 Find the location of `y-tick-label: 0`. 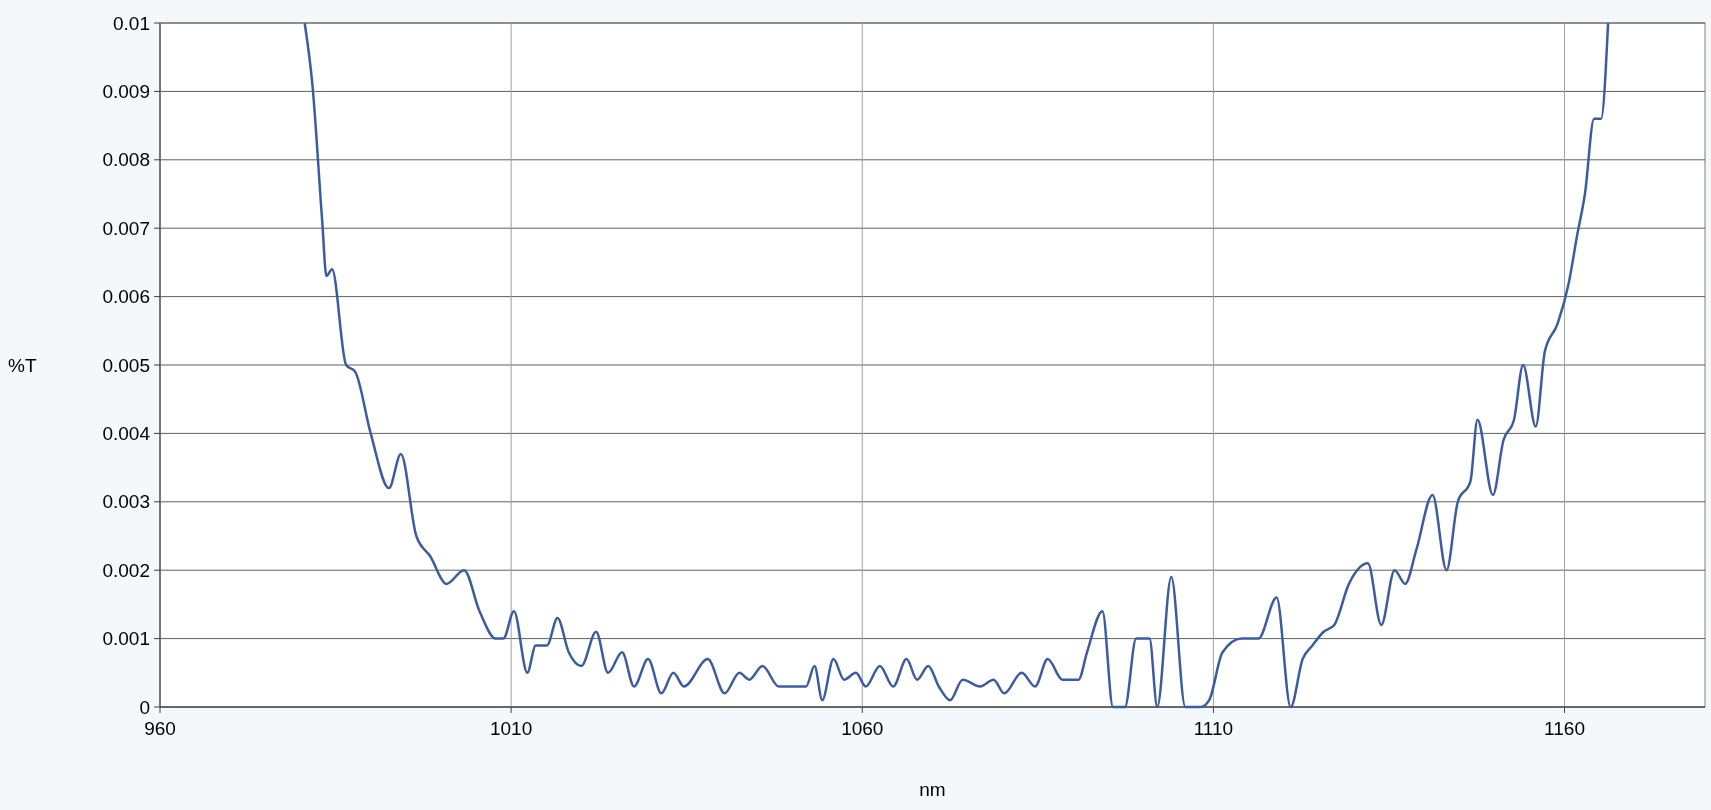

y-tick-label: 0 is located at coordinates (144, 707).